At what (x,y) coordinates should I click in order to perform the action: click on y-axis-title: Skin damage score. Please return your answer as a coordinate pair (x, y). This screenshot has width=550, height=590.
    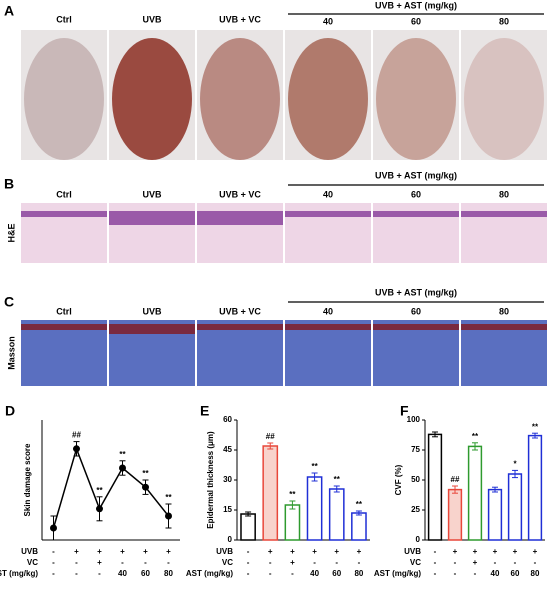
    Looking at the image, I should click on (27, 479).